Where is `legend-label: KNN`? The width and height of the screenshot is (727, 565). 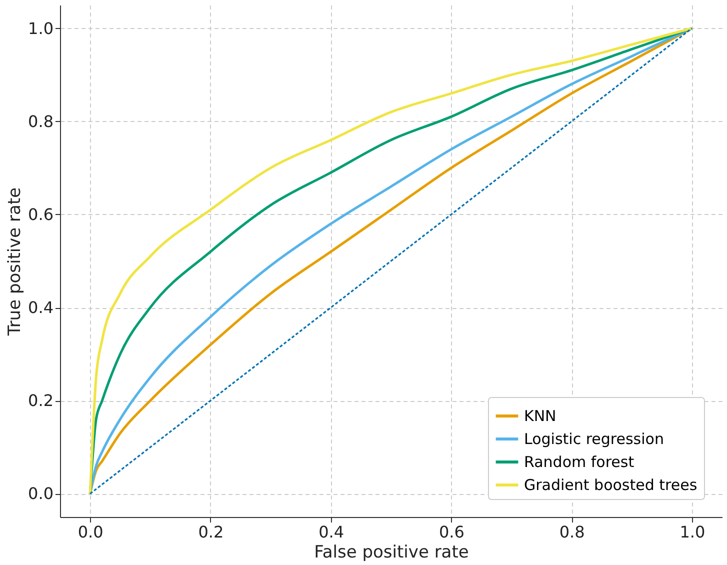
legend-label: KNN is located at coordinates (540, 416).